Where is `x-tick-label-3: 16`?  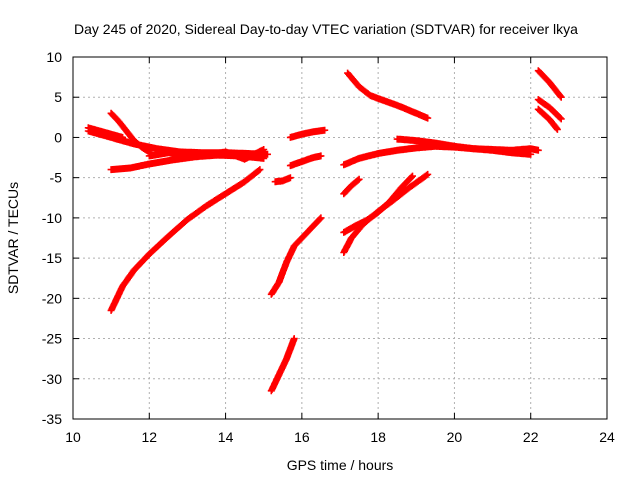 x-tick-label-3: 16 is located at coordinates (302, 437).